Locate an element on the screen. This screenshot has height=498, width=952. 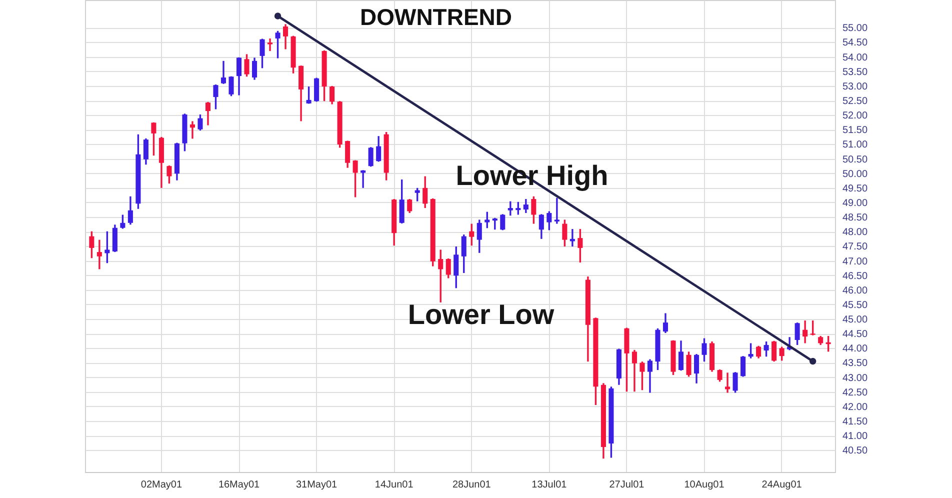
y-tick-label: 41.50 is located at coordinates (855, 422).